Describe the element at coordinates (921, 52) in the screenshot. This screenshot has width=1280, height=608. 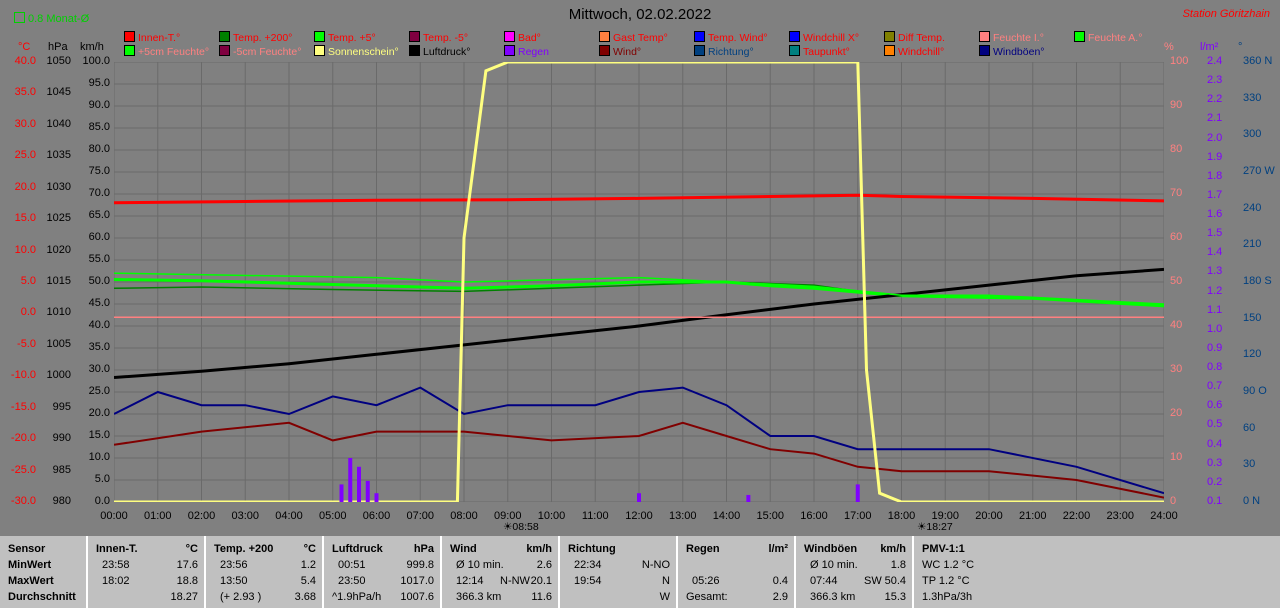
I see `legend-label: Windchill°` at that location.